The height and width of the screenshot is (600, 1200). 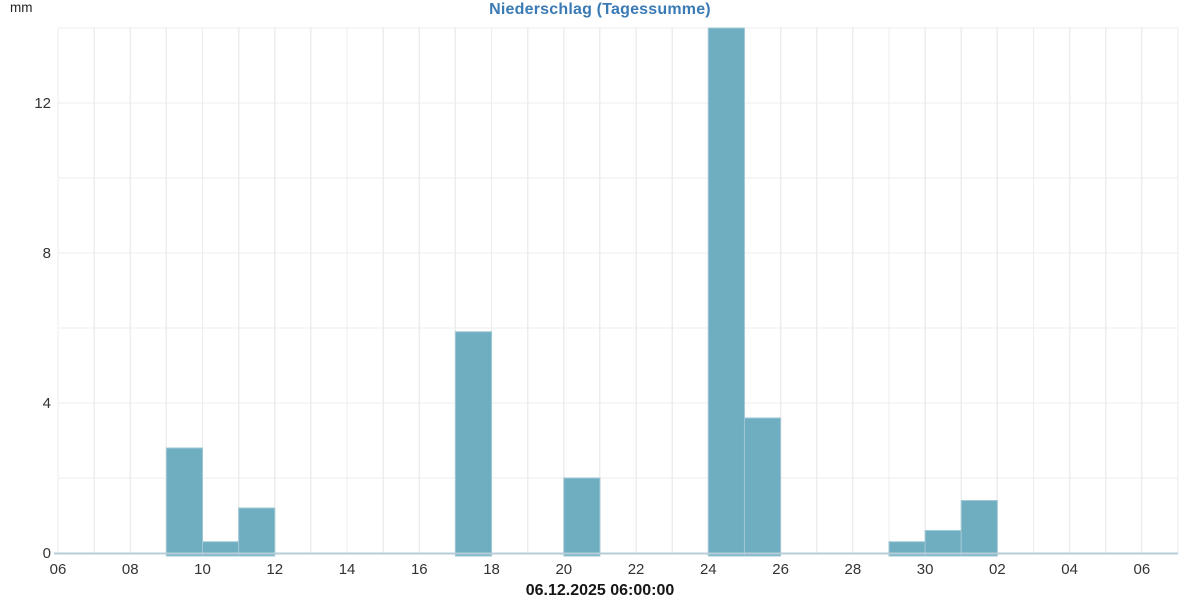 I want to click on x-tick-label: 26, so click(x=780, y=569).